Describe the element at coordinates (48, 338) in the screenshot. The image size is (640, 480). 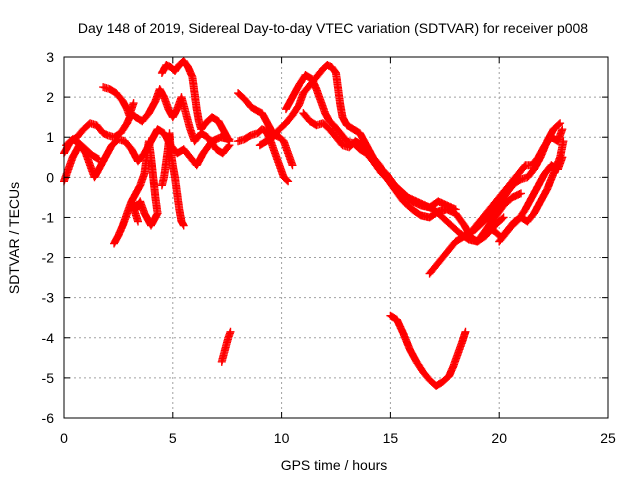
I see `y-tick-label: -4` at that location.